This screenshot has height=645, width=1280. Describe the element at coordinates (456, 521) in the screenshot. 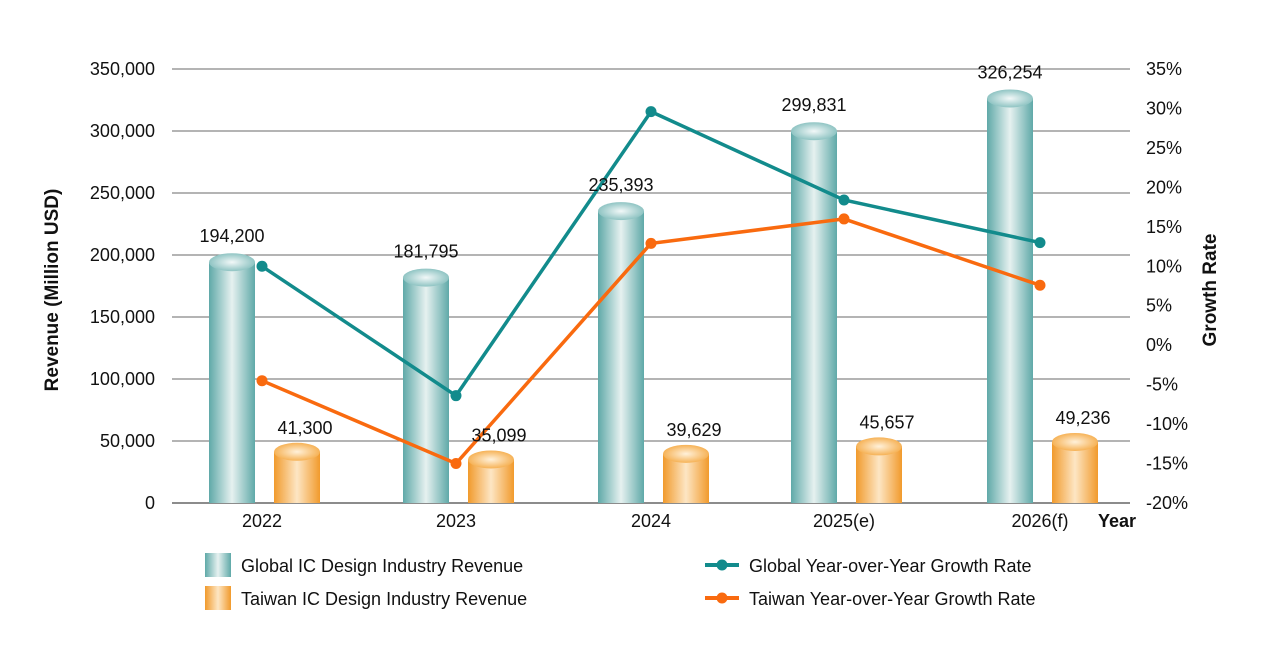

I see `x-tick-label: 2023` at that location.